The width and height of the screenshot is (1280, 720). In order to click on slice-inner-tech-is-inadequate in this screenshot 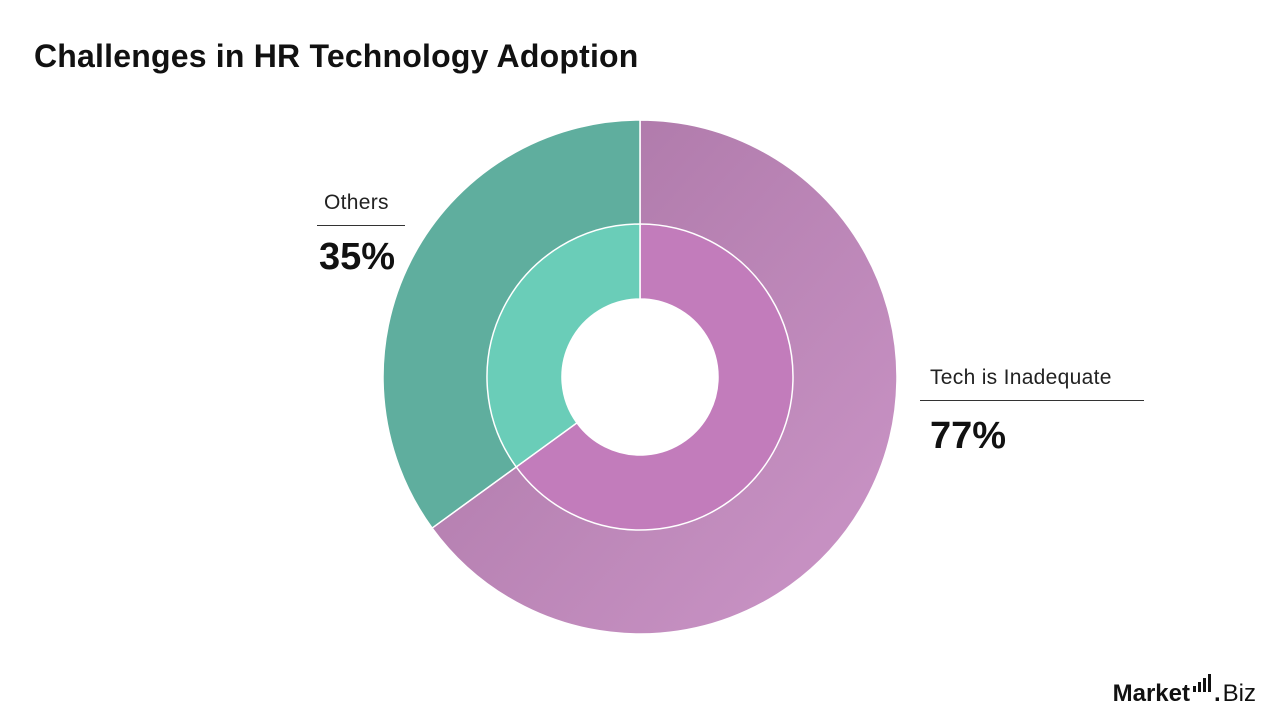, I will do `click(654, 377)`.